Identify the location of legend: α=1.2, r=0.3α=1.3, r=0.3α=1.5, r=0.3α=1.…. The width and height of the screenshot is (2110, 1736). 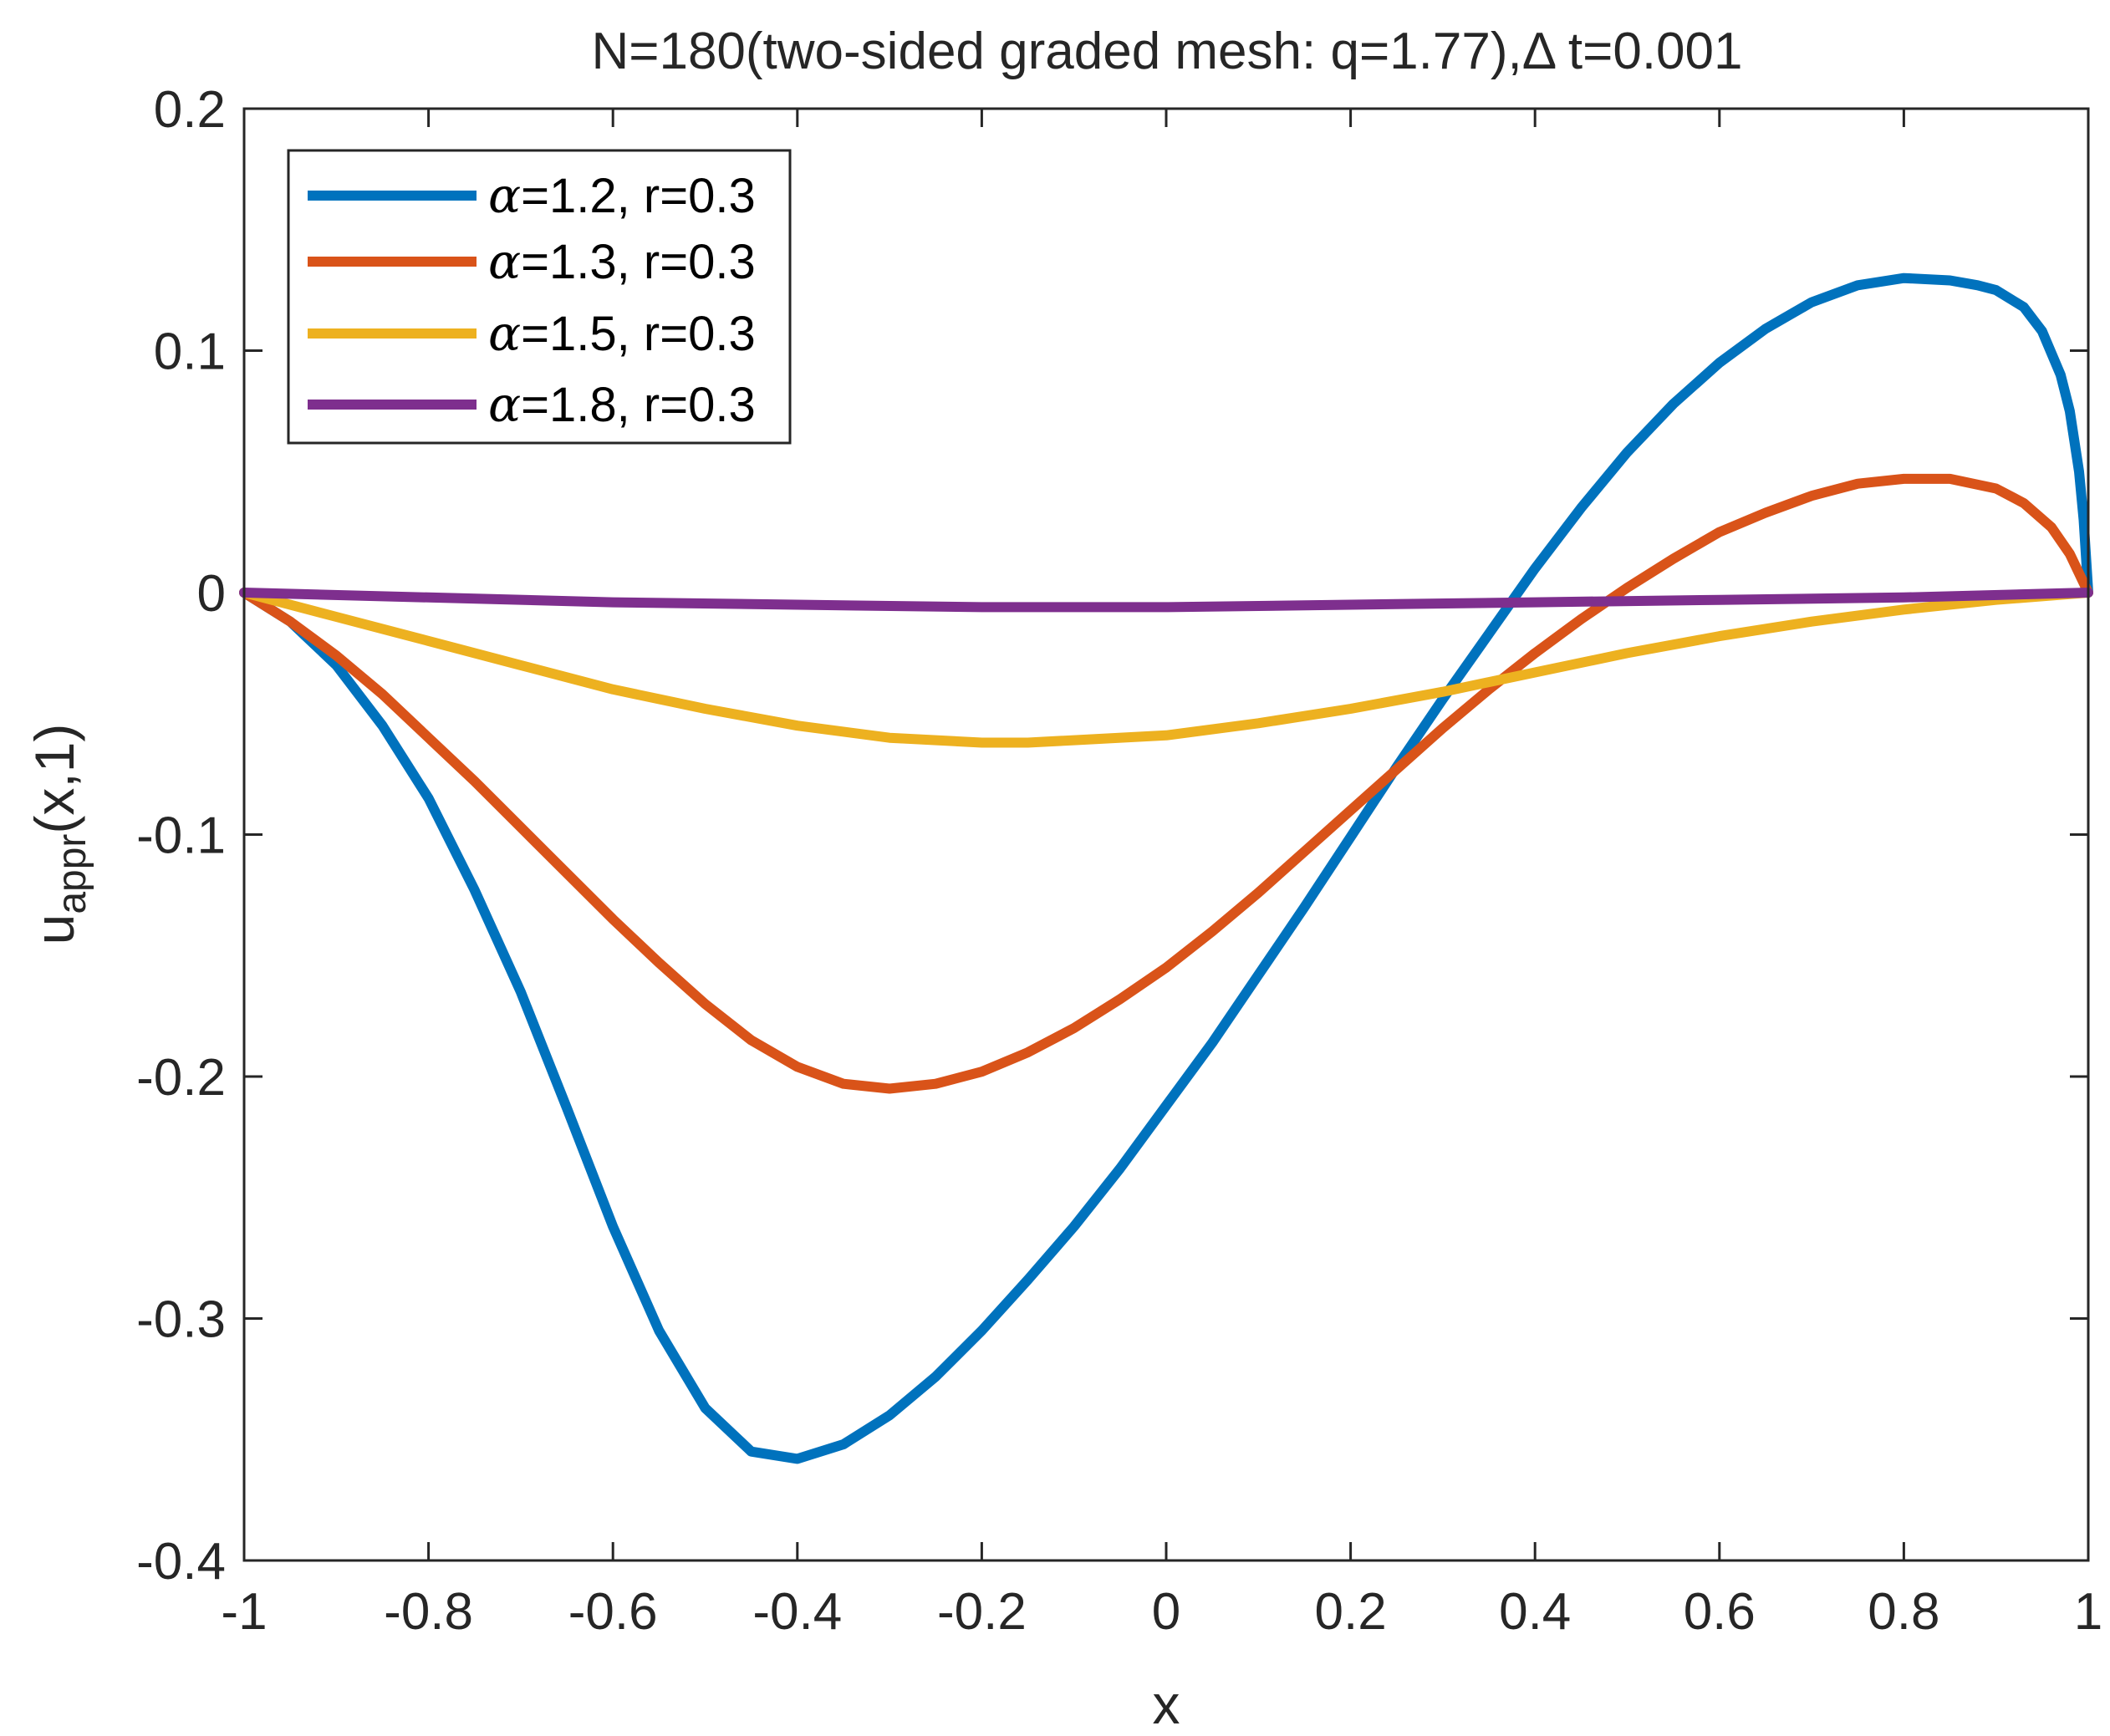
(539, 297).